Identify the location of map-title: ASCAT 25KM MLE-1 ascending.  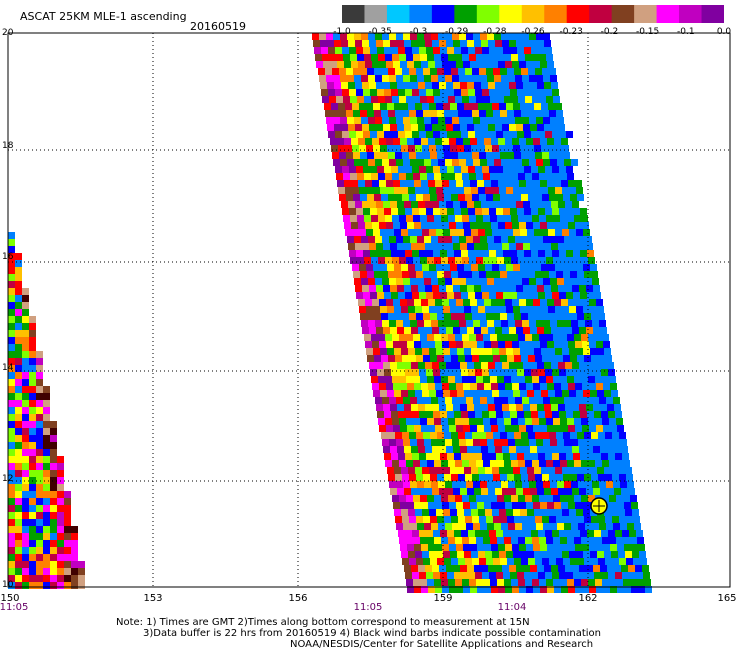
(103, 16).